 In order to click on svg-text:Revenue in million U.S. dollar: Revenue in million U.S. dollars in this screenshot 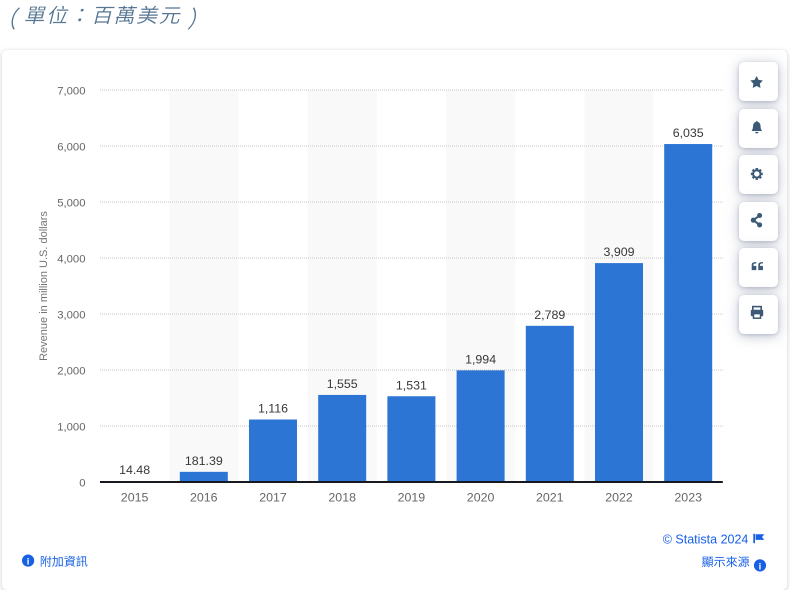, I will do `click(44, 286)`.